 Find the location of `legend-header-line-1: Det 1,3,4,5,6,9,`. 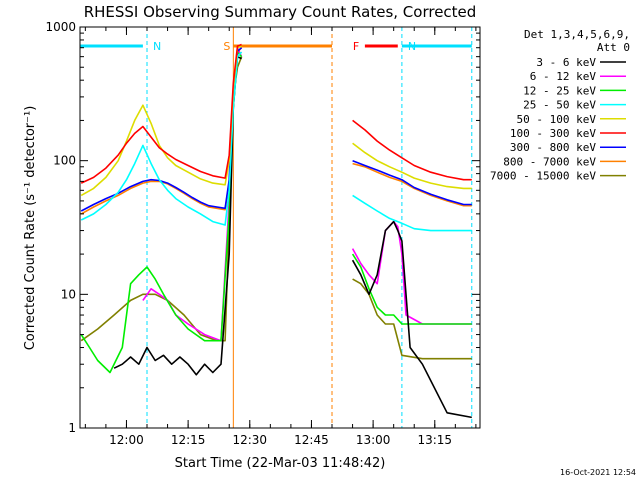

legend-header-line-1: Det 1,3,4,5,6,9, is located at coordinates (577, 34).